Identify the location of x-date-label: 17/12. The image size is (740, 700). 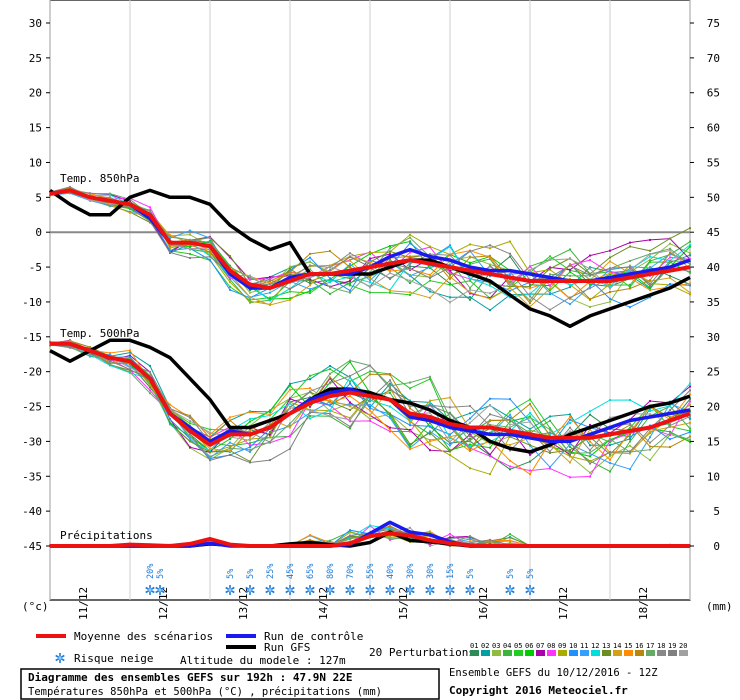
(563, 603).